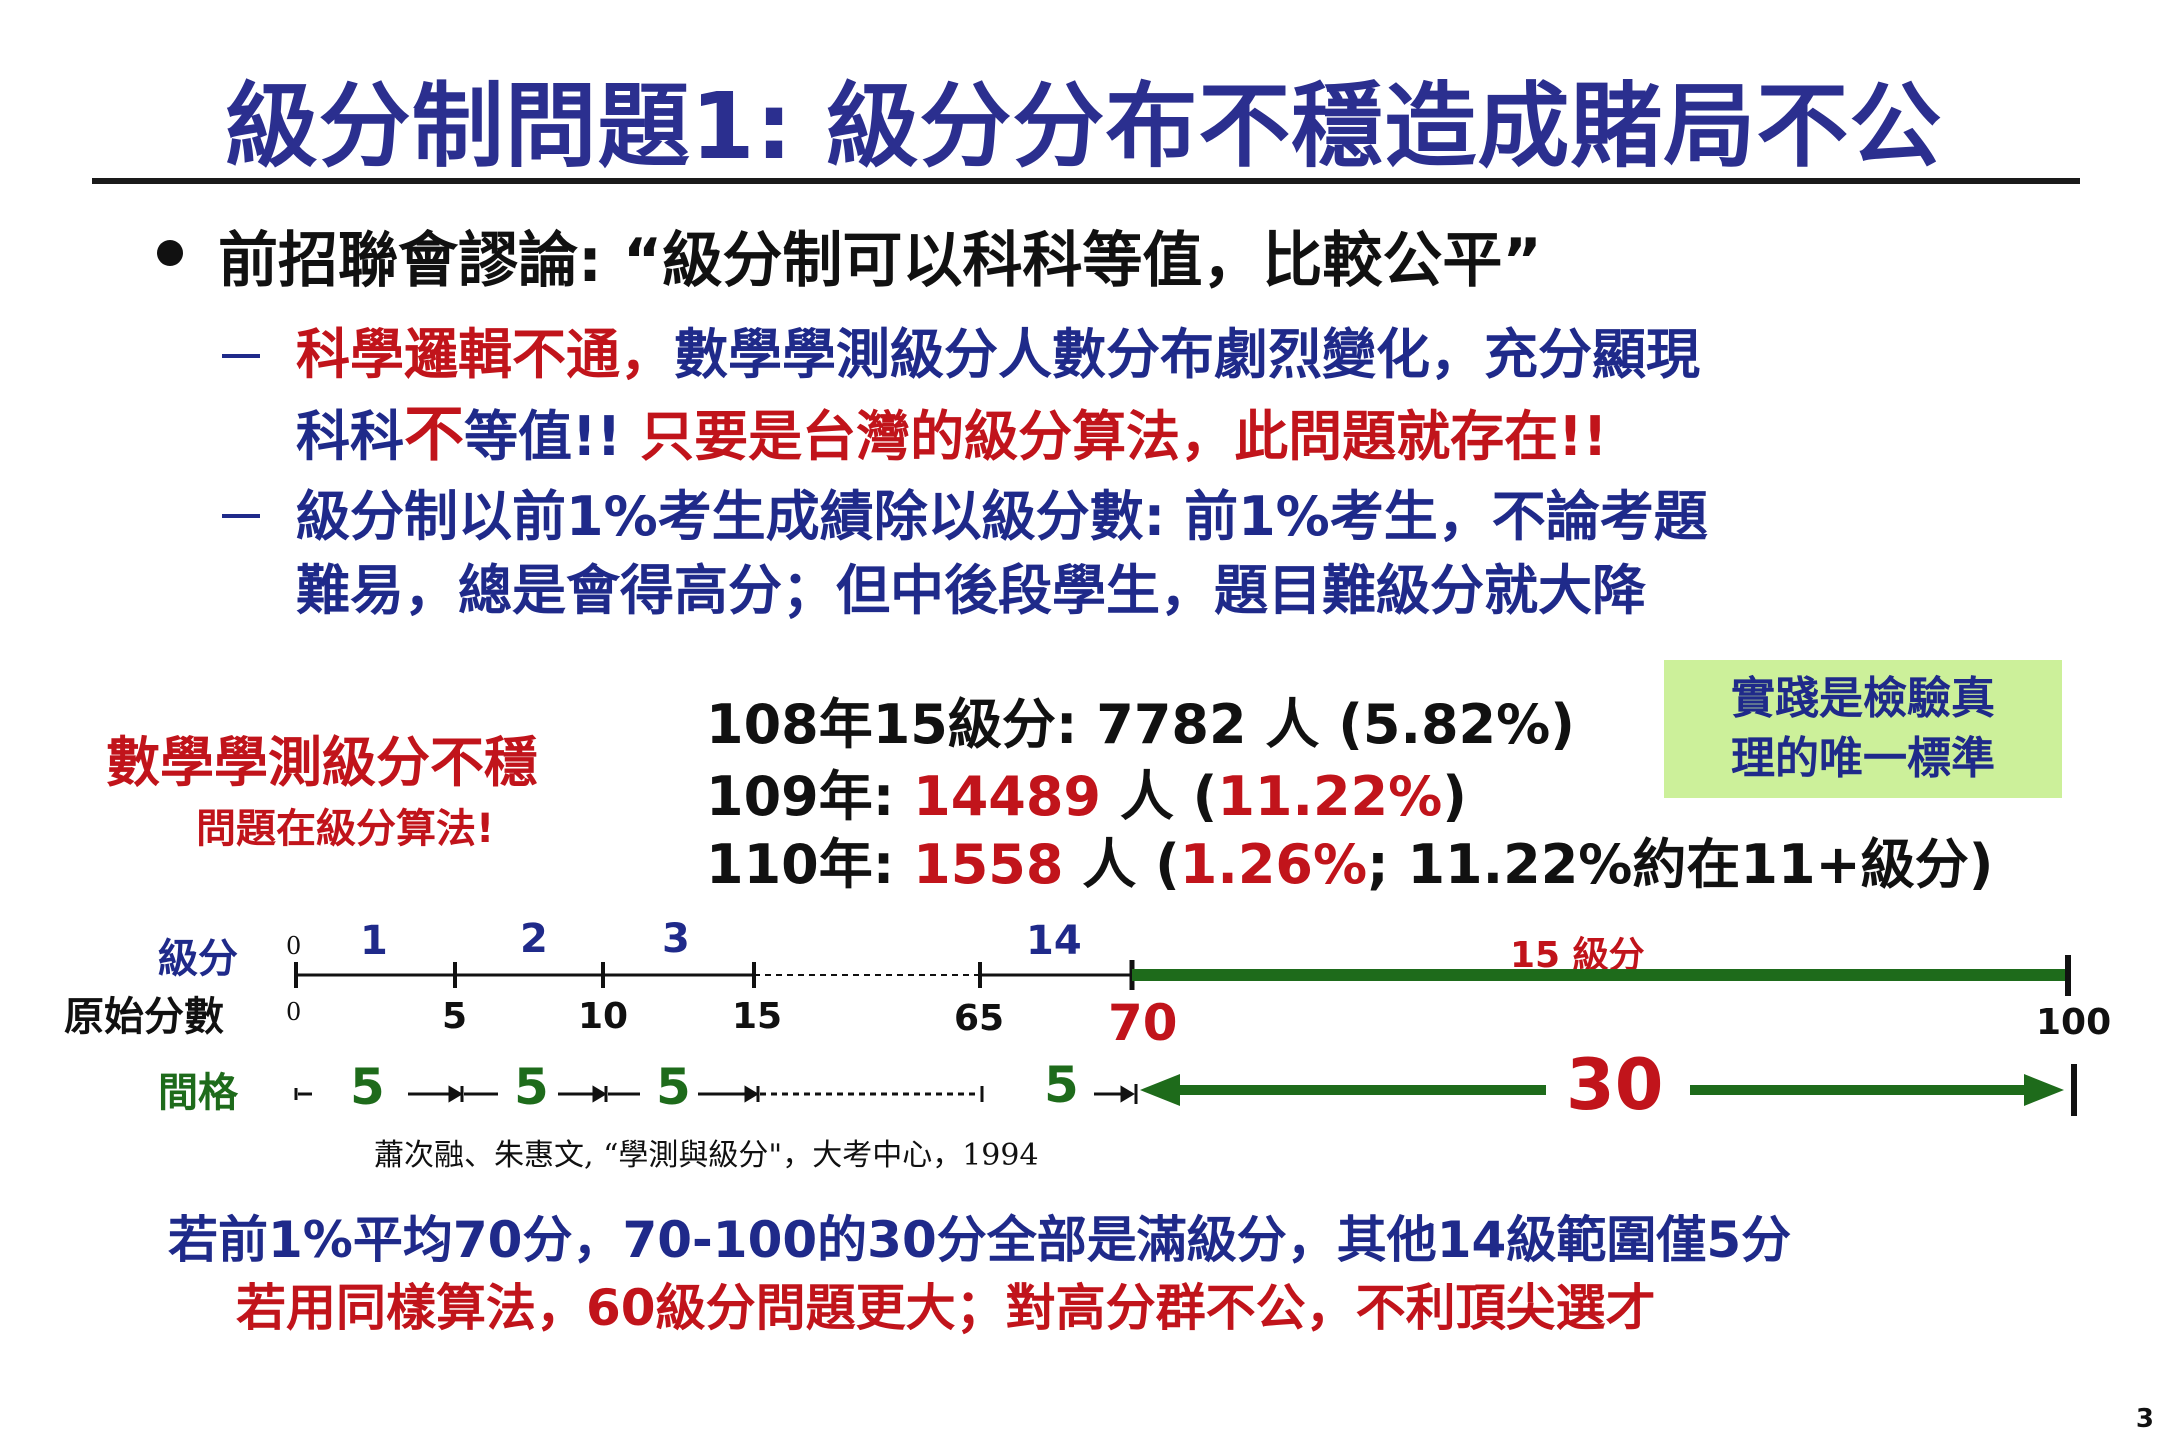 Image resolution: width=2168 pixels, height=1452 pixels. What do you see at coordinates (1171, 724) in the screenshot?
I see `stat-count: 7782` at bounding box center [1171, 724].